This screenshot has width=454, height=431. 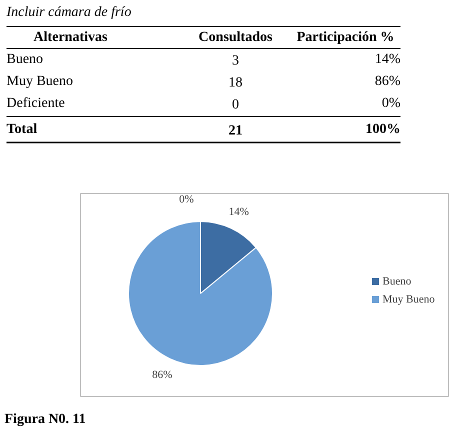 I want to click on text: 3, so click(x=235, y=61).